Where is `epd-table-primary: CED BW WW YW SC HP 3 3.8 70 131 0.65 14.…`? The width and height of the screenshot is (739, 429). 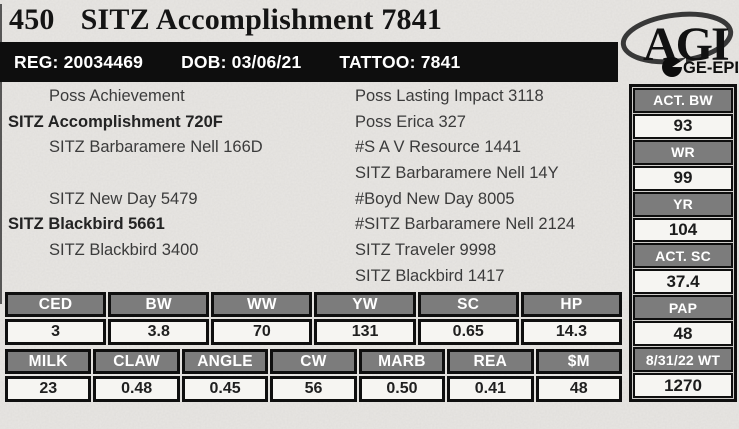 epd-table-primary: CED BW WW YW SC HP 3 3.8 70 131 0.65 14.… is located at coordinates (313, 318).